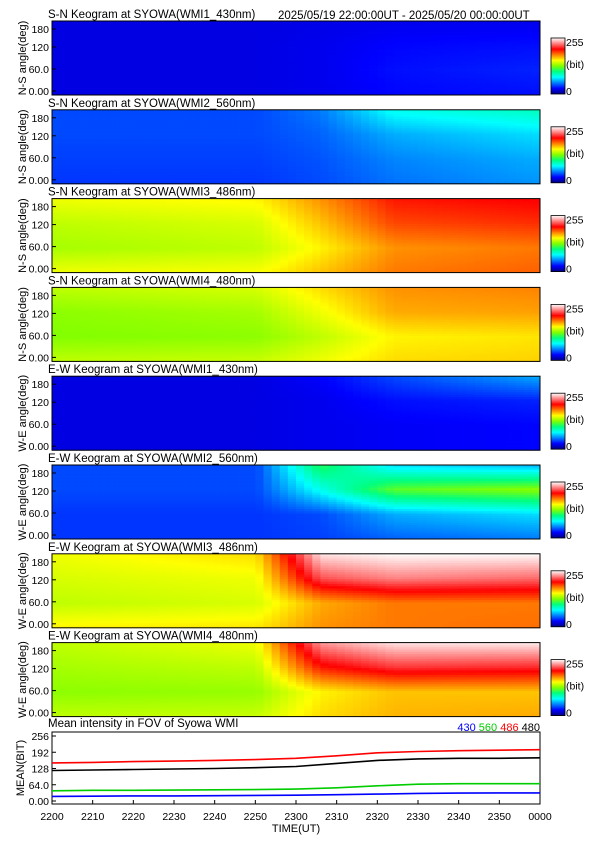 This screenshot has width=595, height=842. Describe the element at coordinates (39, 92) in the screenshot. I see `y-tick-label: 0.00` at that location.